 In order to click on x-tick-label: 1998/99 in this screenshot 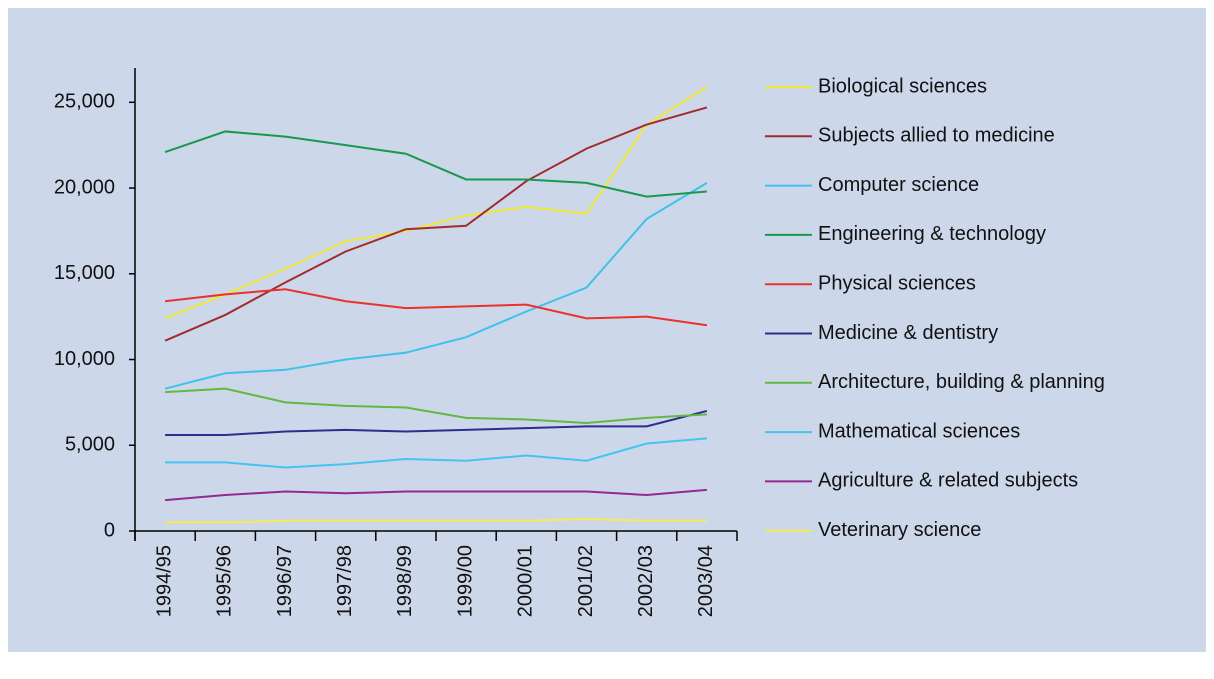, I will do `click(405, 581)`.